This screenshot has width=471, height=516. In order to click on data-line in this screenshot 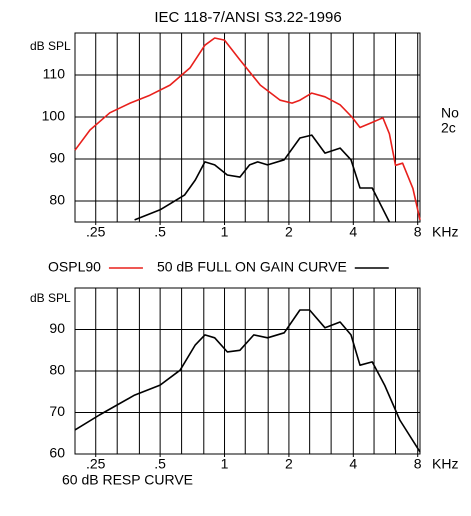, I will do `click(262, 178)`.